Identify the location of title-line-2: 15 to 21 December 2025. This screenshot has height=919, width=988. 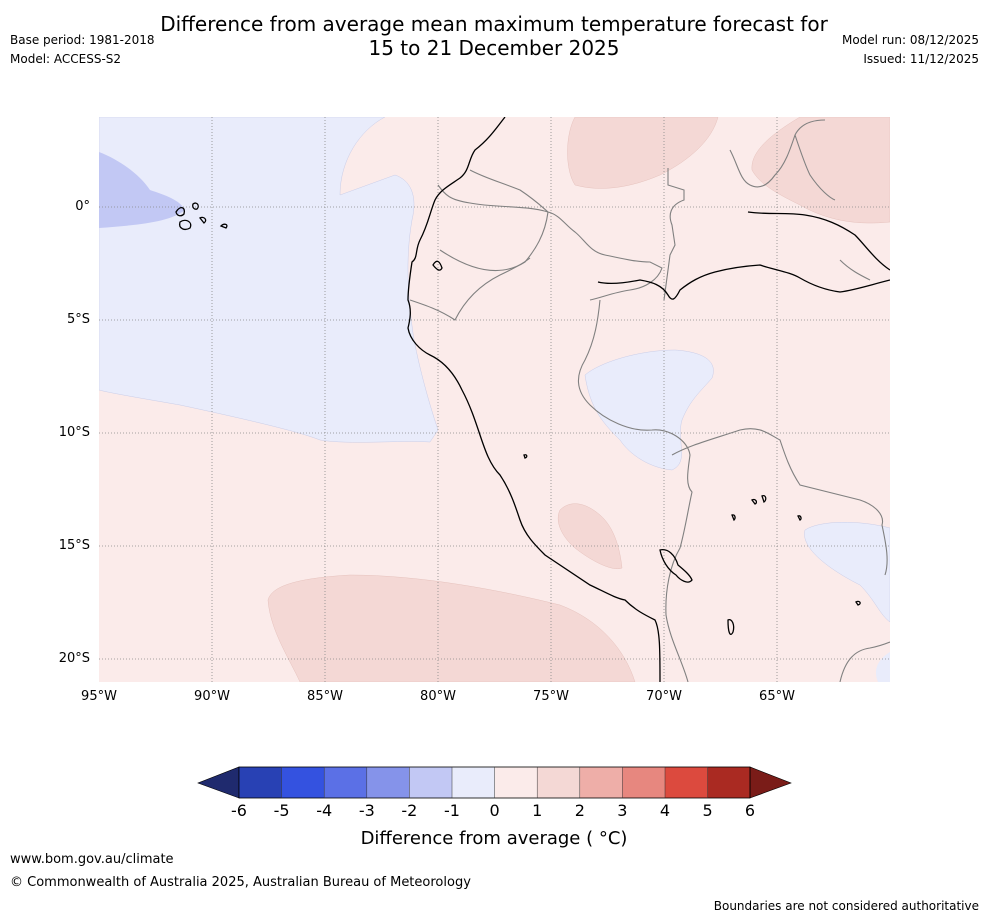
(494, 48).